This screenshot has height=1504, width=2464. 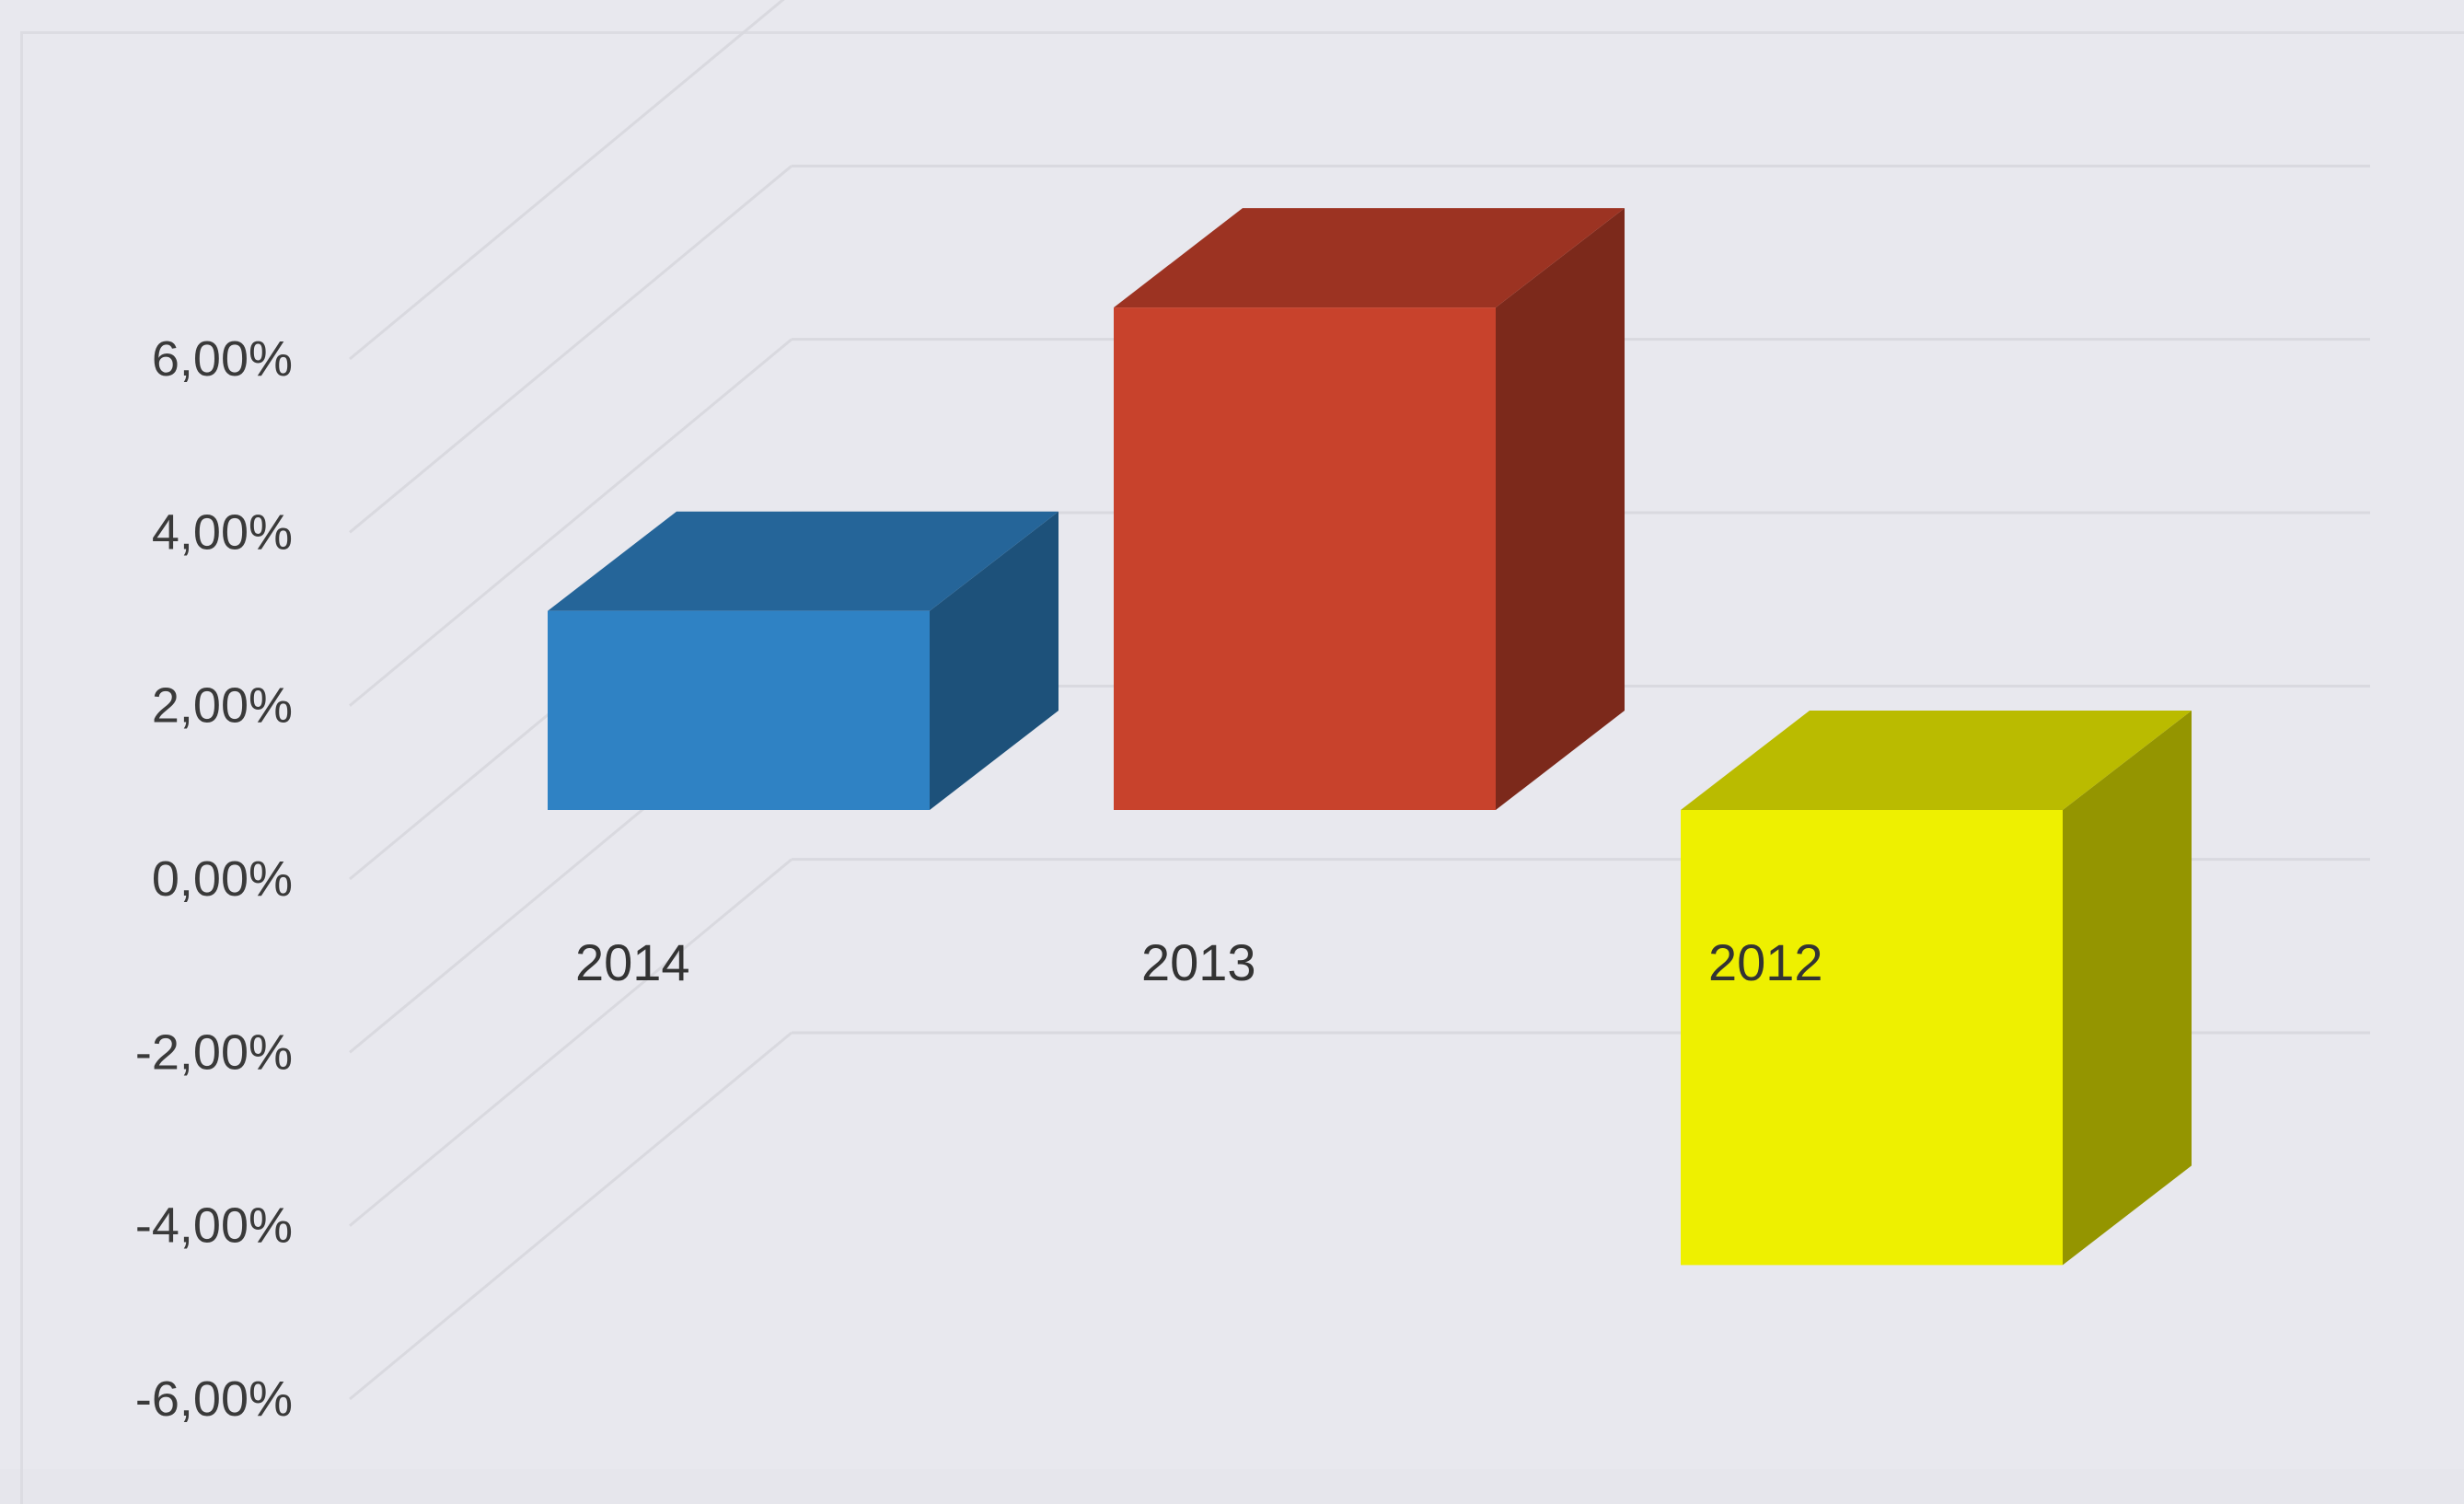 What do you see at coordinates (223, 532) in the screenshot?
I see `y-tick-label: 4,00%` at bounding box center [223, 532].